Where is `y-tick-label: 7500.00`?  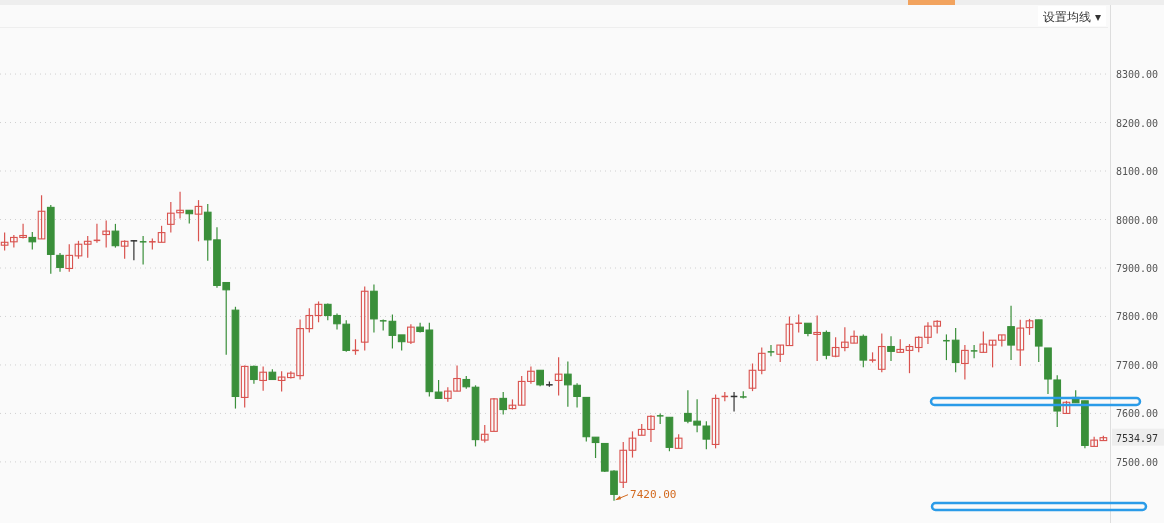 y-tick-label: 7500.00 is located at coordinates (1137, 462).